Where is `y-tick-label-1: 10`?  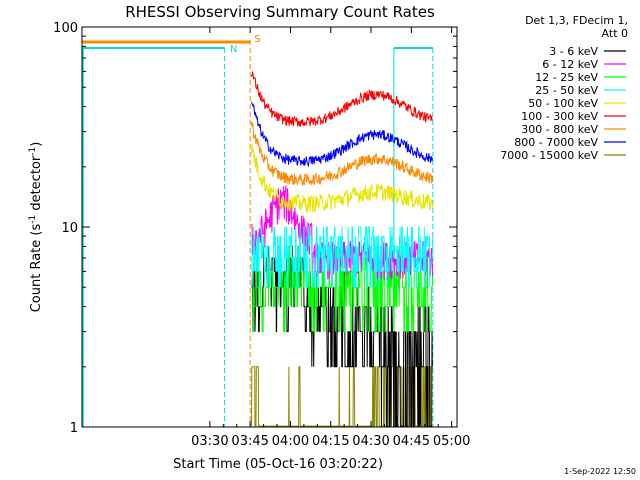
y-tick-label-1: 10 is located at coordinates (69, 228).